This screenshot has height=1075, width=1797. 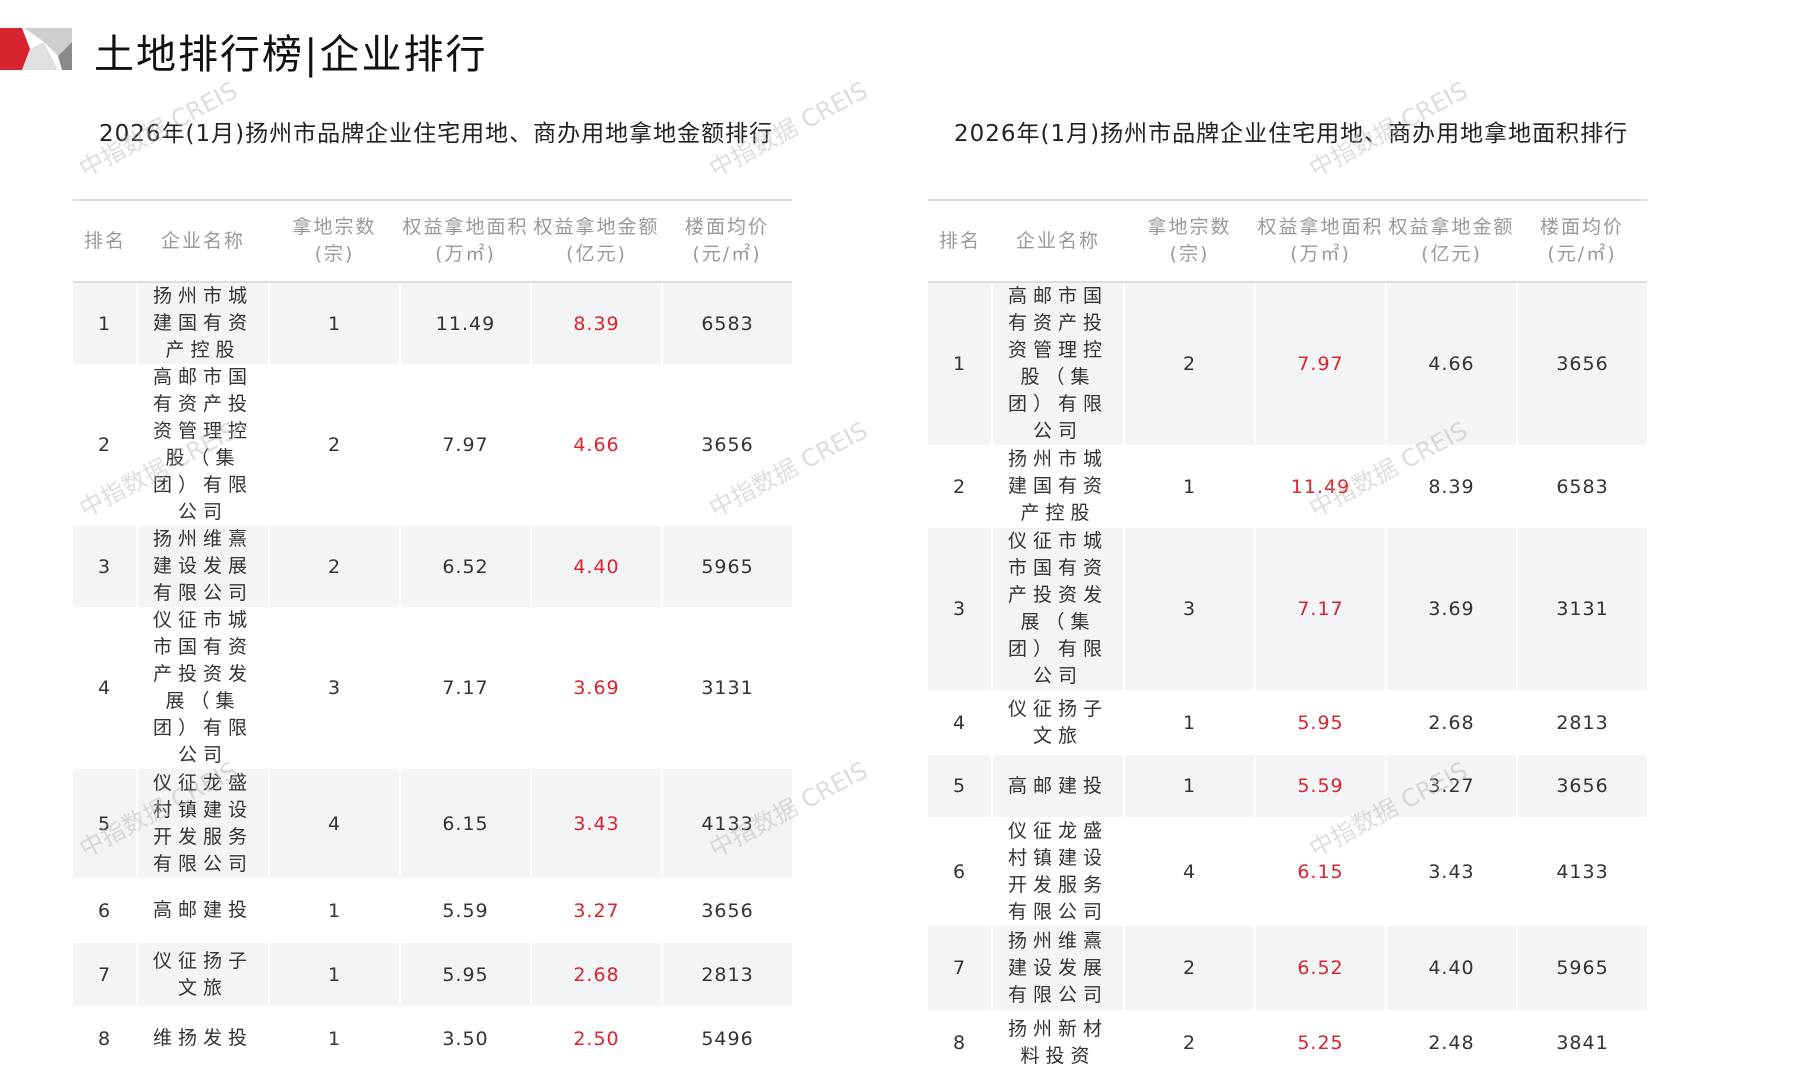 I want to click on header-equity-amount: 权益拿地金额 (亿元), so click(x=596, y=241).